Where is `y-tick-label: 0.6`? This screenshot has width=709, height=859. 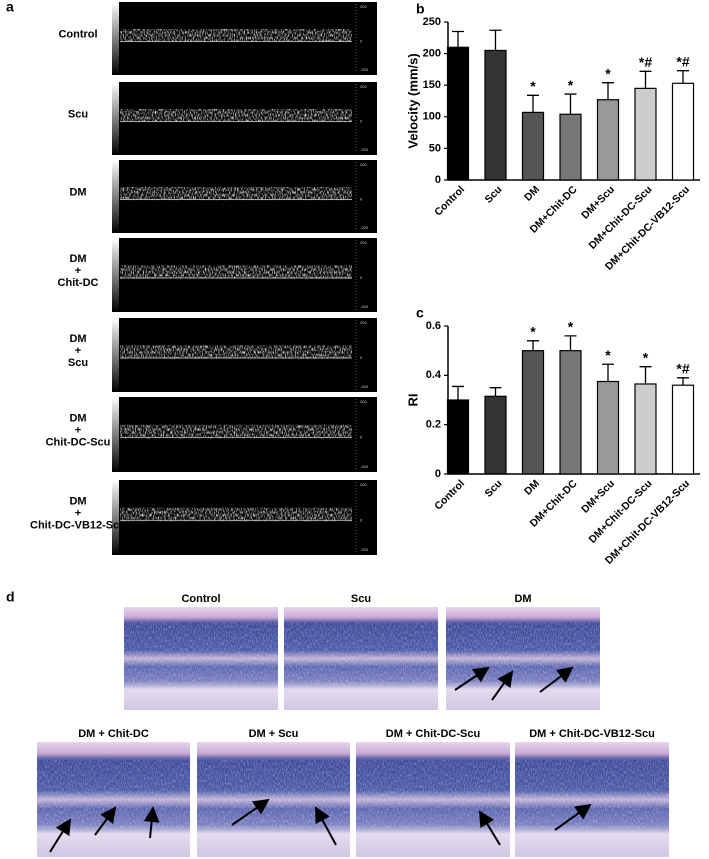
y-tick-label: 0.6 is located at coordinates (433, 326).